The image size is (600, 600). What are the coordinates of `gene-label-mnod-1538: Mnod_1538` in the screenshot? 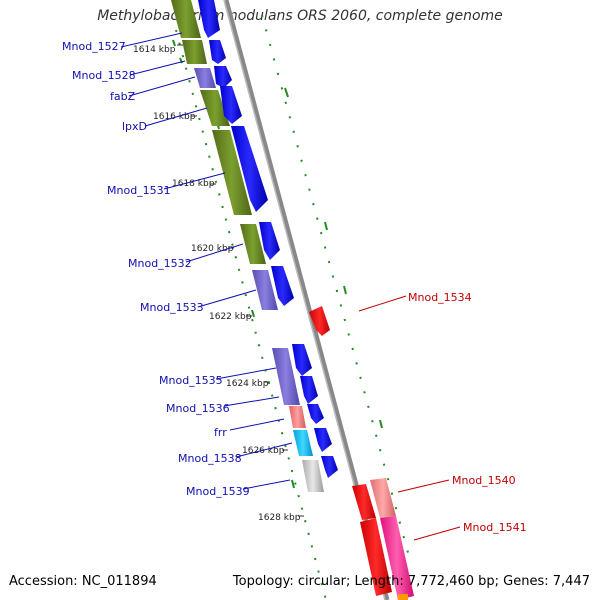 It's located at (210, 458).